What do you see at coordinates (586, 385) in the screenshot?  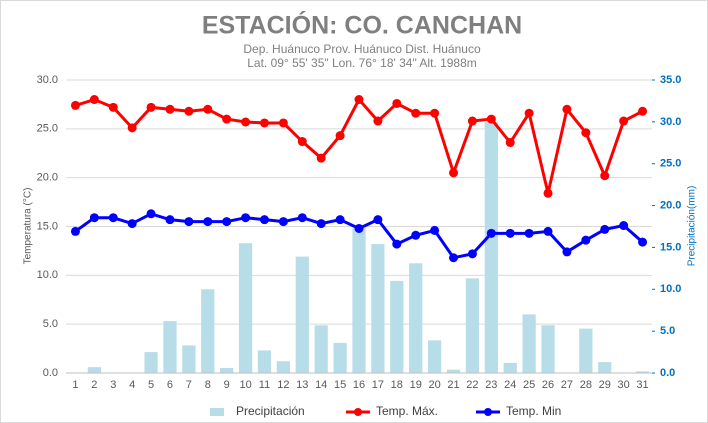 I see `x-tick-label: 28` at bounding box center [586, 385].